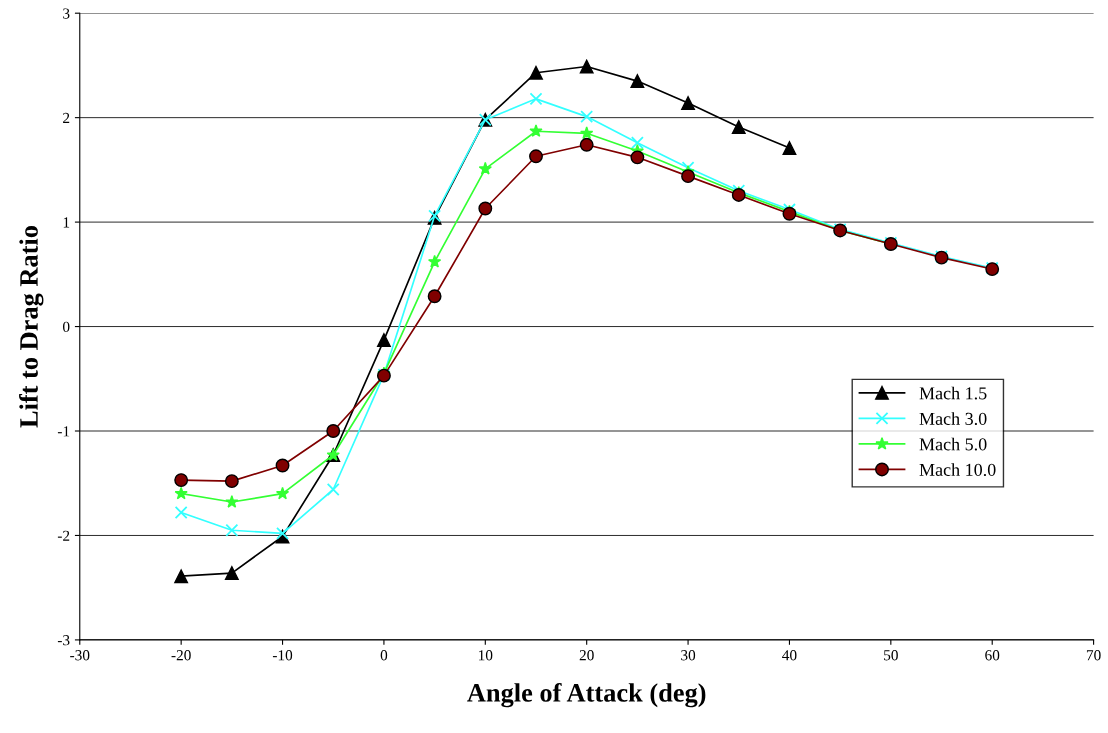 This screenshot has height=733, width=1108. I want to click on legend-label: Mach 5.0, so click(953, 444).